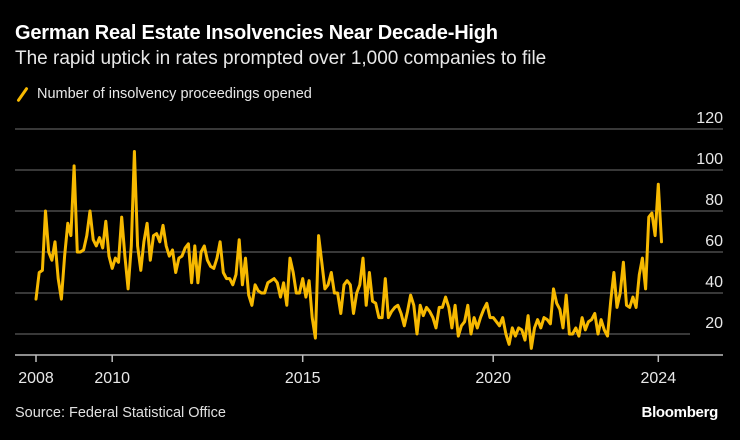 Image resolution: width=740 pixels, height=440 pixels. I want to click on y-axis-labels: 20 40 60 80 100 120, so click(709, 221).